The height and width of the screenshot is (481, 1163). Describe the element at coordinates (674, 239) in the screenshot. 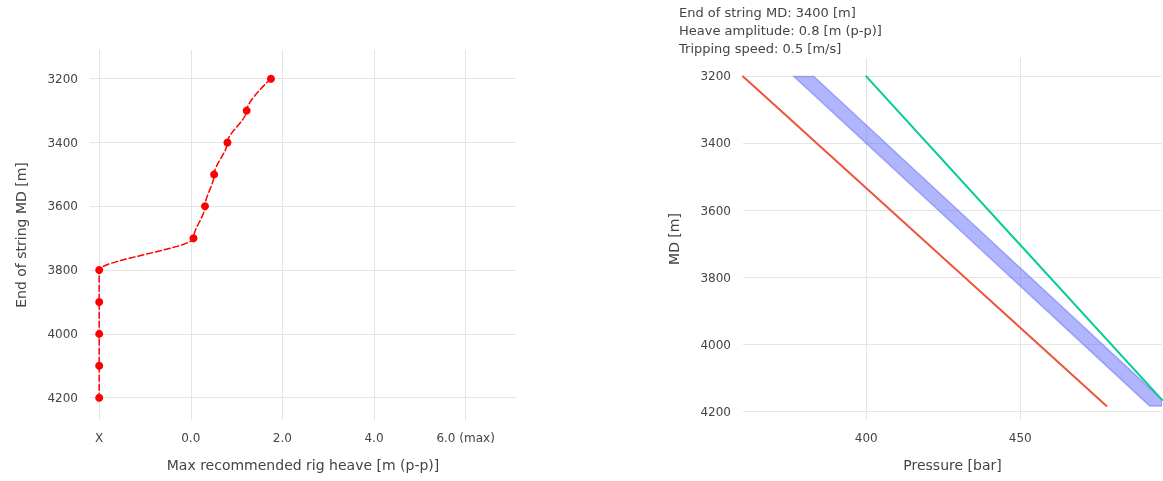

I see `y-axis-title: MD [m]` at that location.